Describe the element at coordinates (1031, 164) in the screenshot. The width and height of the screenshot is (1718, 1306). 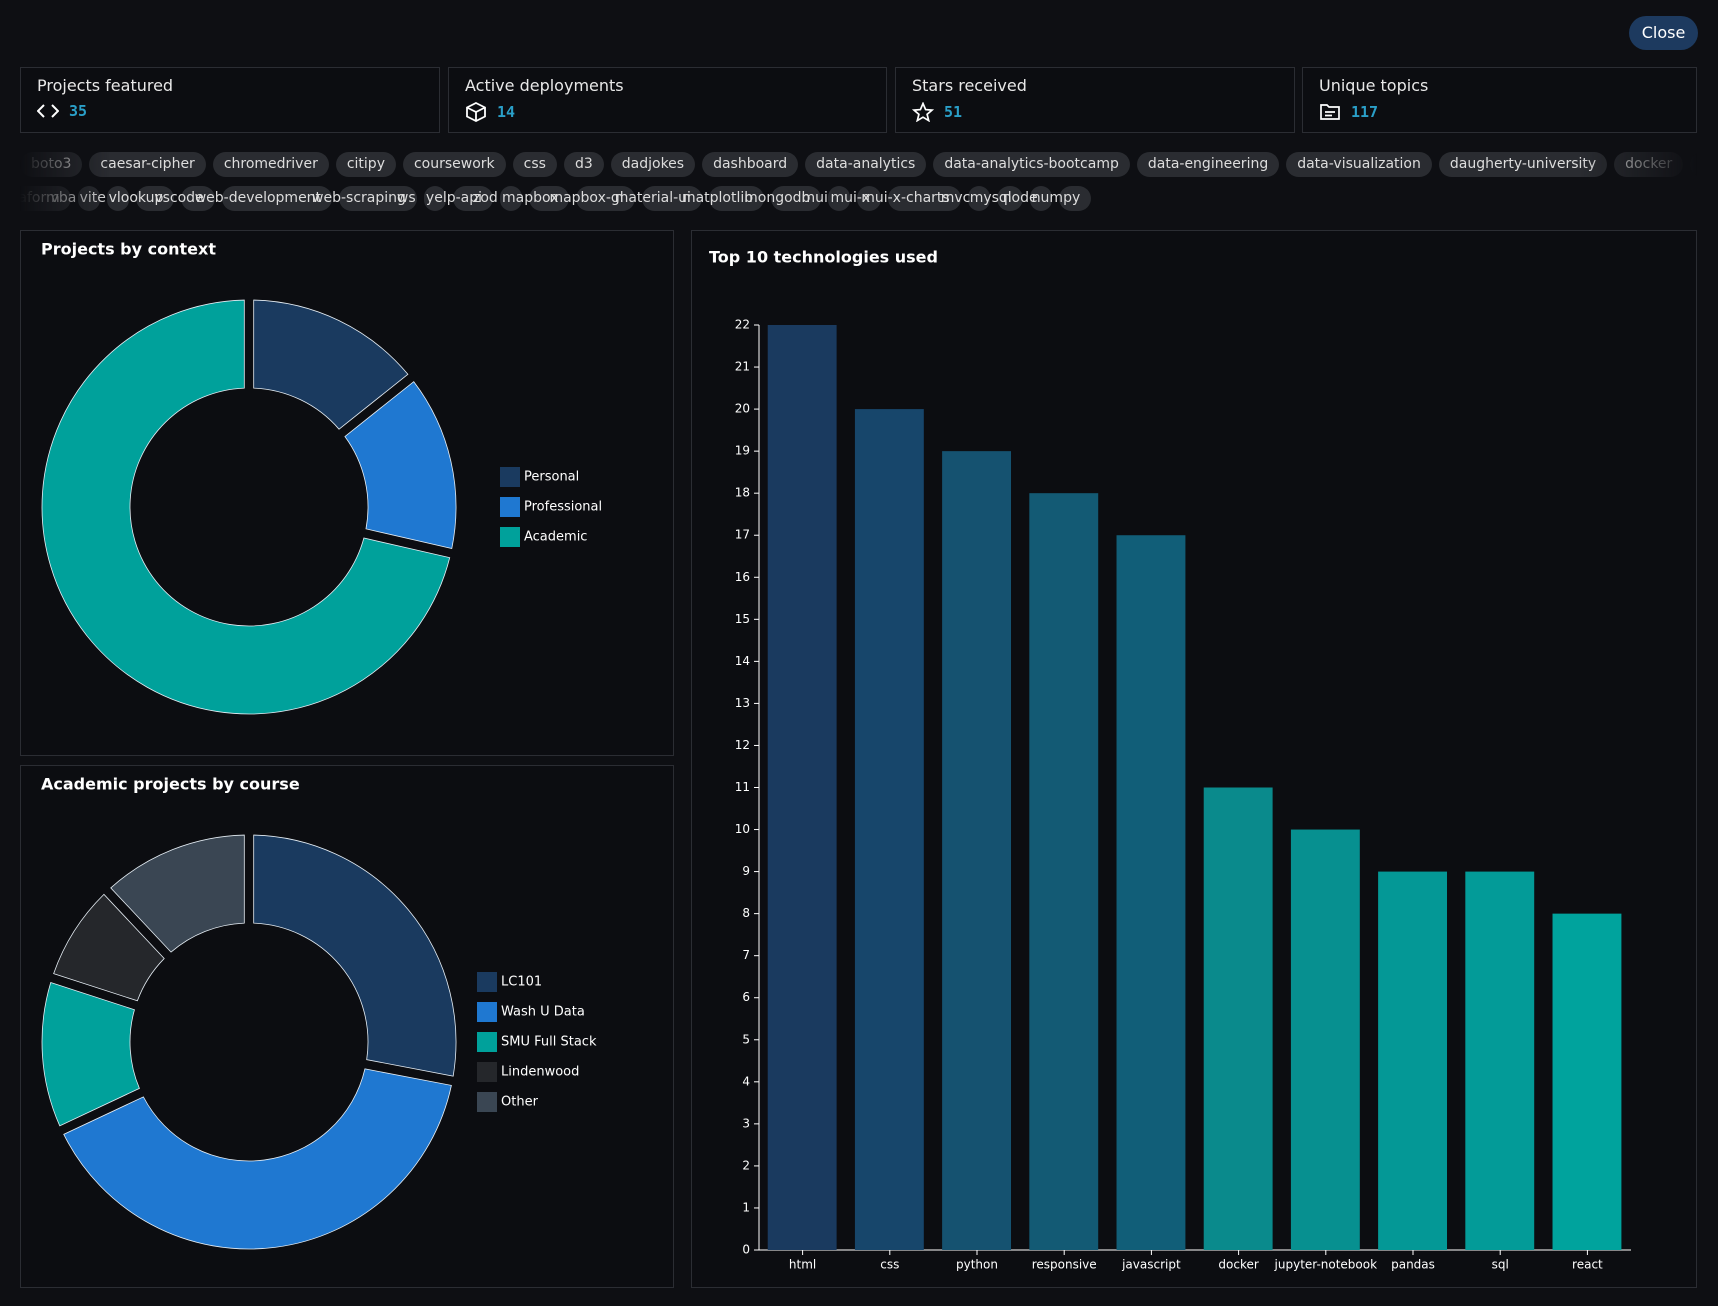
I see `topic-tag: data-analytics-bootcamp` at that location.